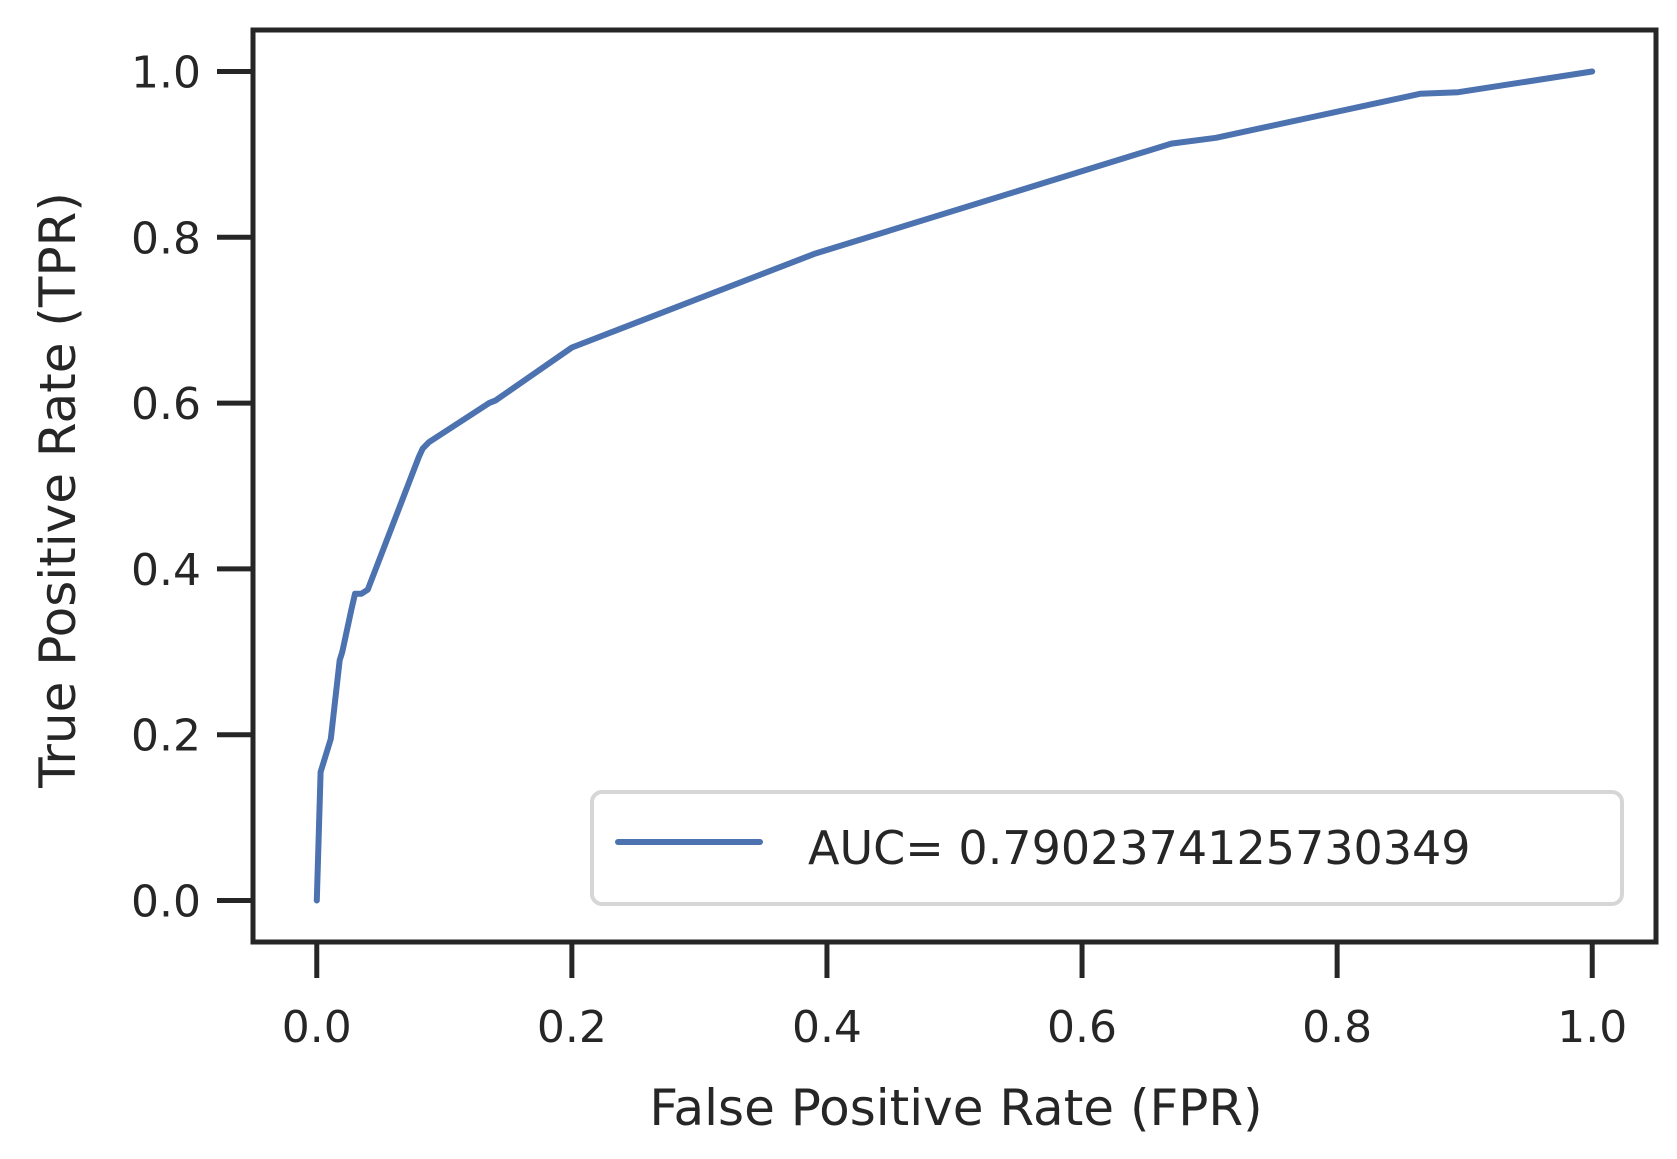  What do you see at coordinates (58, 490) in the screenshot?
I see `y-axis-label: True Positive Rate (TPR)` at bounding box center [58, 490].